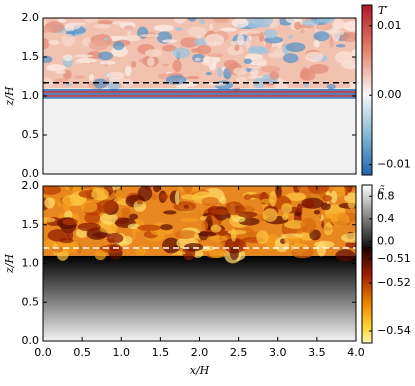 This screenshot has height=386, width=415. I want to click on colorbar-frame, so click(367, 264).